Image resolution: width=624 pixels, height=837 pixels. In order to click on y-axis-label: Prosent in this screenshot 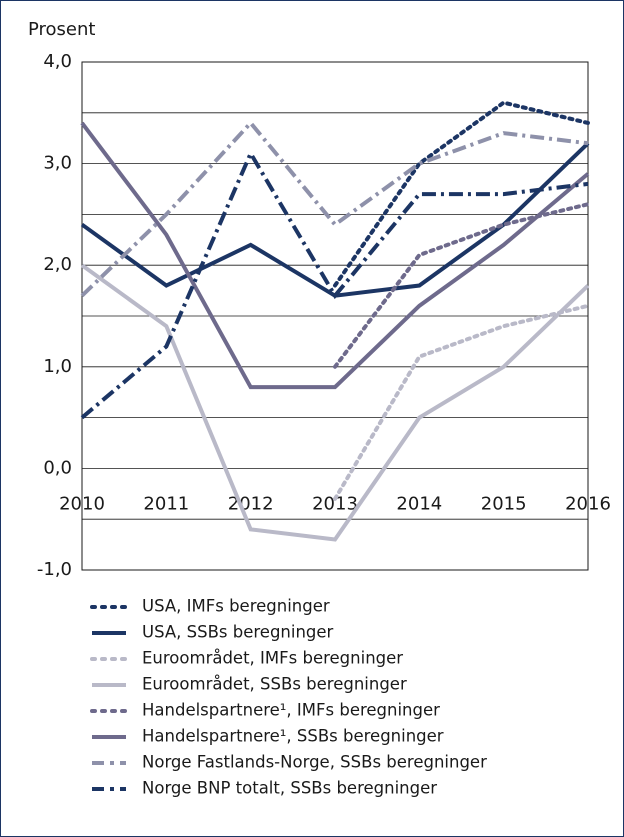, I will do `click(61, 29)`.